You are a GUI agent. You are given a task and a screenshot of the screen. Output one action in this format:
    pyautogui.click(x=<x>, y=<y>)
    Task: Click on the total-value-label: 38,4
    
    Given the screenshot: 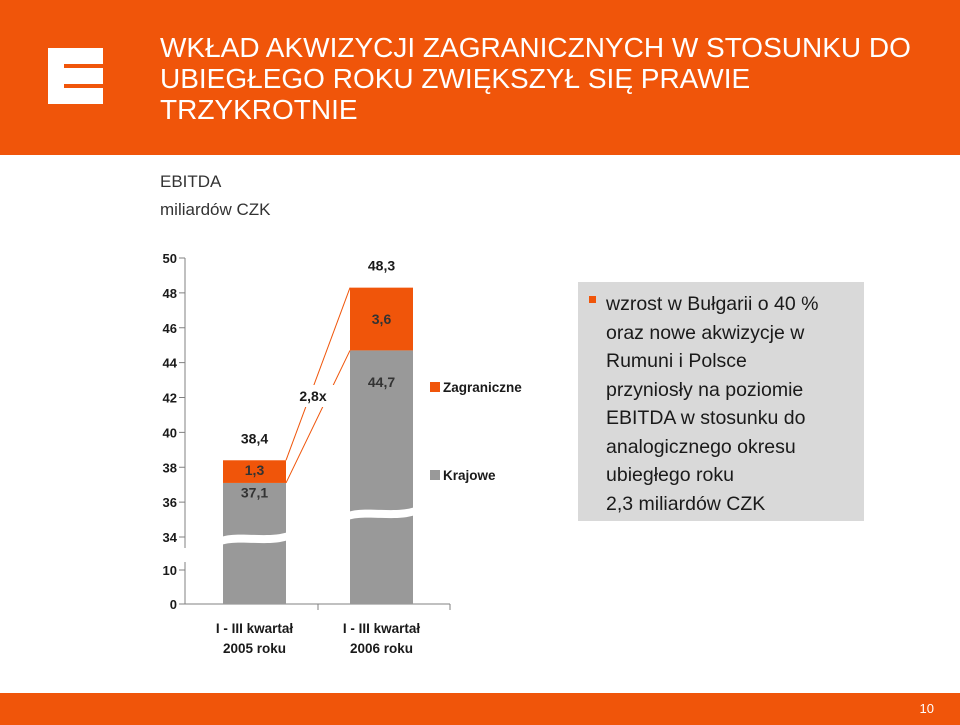 What is the action you would take?
    pyautogui.click(x=254, y=438)
    